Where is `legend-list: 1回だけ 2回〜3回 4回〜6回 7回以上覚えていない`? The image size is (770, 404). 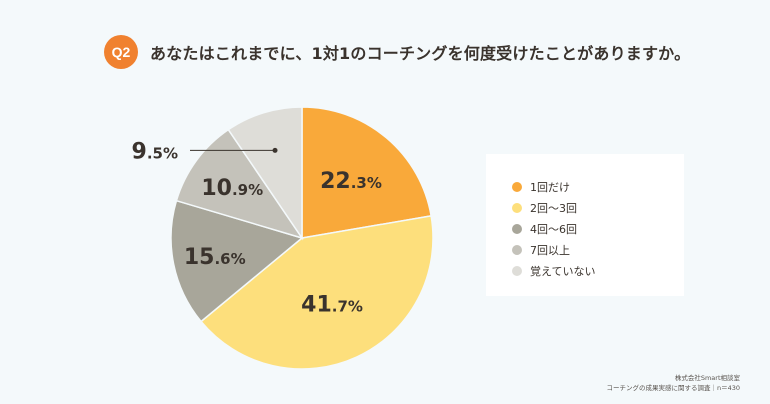 legend-list: 1回だけ 2回〜3回 4回〜6回 7回以上覚えていない is located at coordinates (553, 228).